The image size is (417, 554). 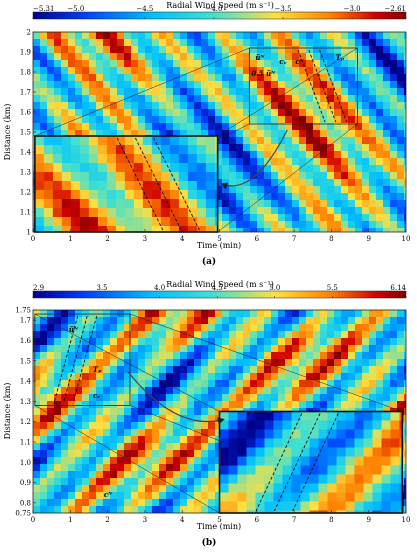 What do you see at coordinates (25, 73) in the screenshot?
I see `y-tick-label: 1.8` at bounding box center [25, 73].